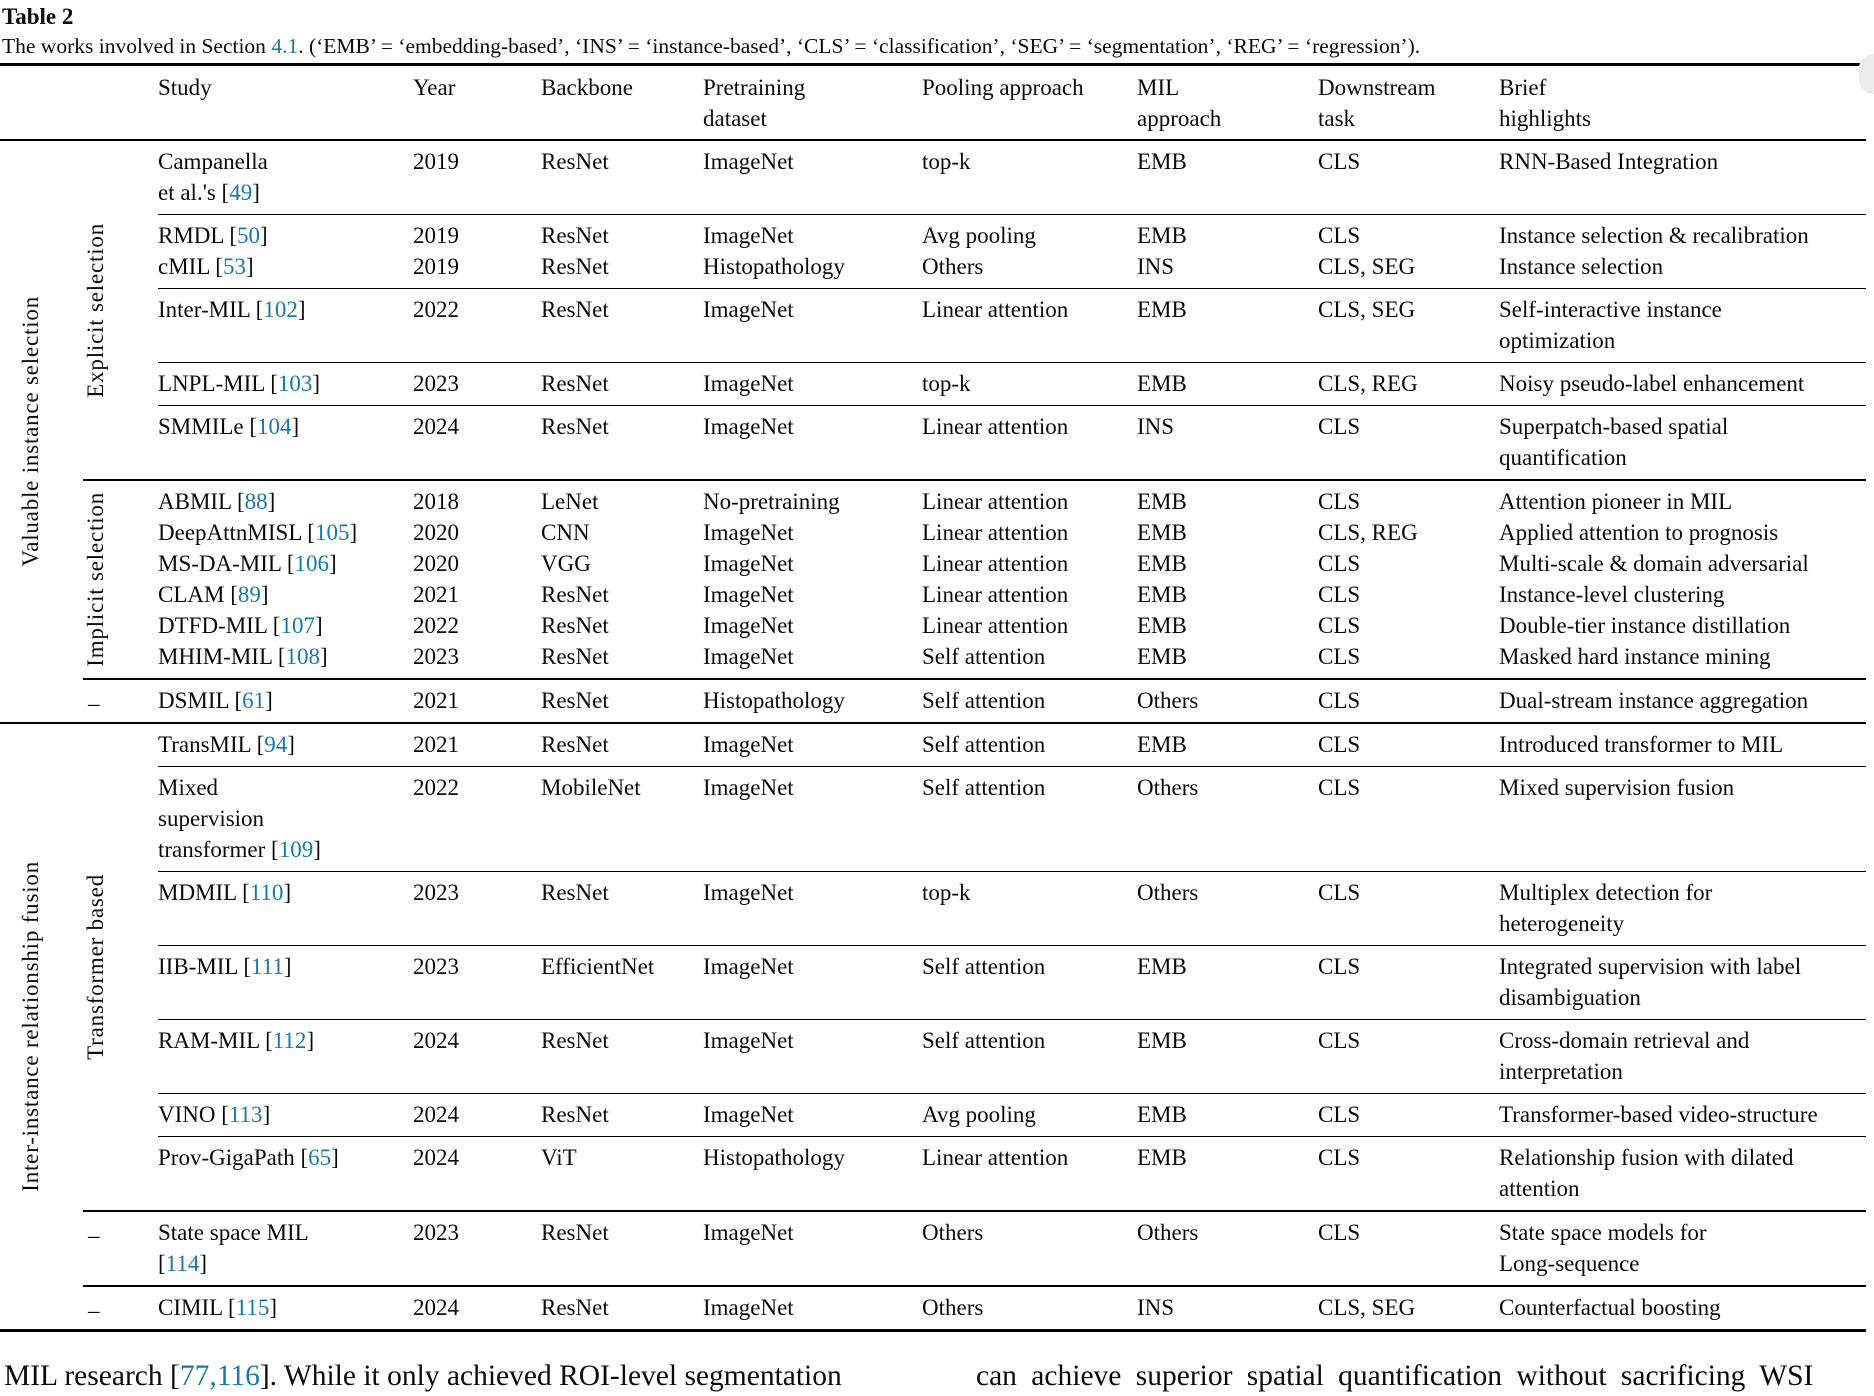 This screenshot has height=1396, width=1874. What do you see at coordinates (296, 849) in the screenshot?
I see `citation-link: 109` at bounding box center [296, 849].